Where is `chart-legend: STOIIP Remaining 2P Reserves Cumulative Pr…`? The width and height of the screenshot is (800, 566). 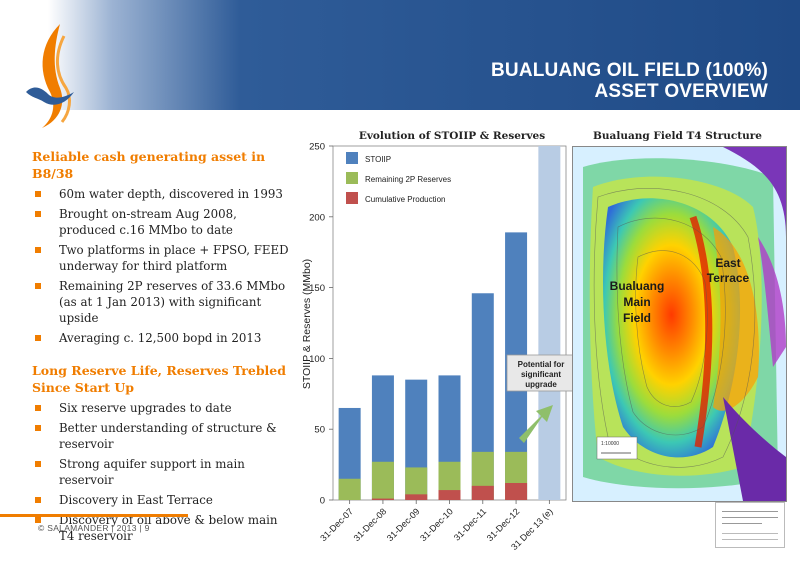 chart-legend: STOIIP Remaining 2P Reserves Cumulative Pr… is located at coordinates (398, 178).